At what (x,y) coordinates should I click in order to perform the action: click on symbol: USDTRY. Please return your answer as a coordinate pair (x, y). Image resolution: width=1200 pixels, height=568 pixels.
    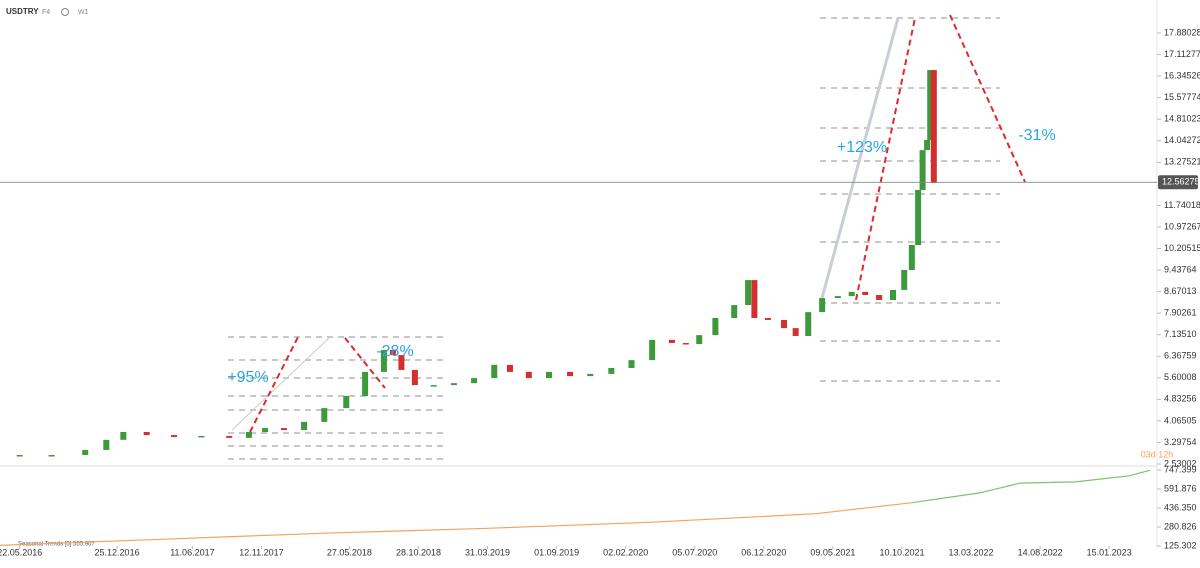
    Looking at the image, I should click on (22, 11).